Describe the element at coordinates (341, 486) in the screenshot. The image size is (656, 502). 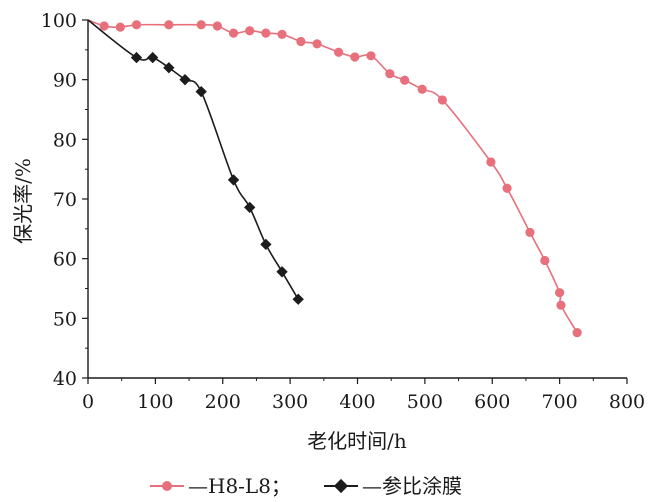
I see `legend-marker-reference-film` at that location.